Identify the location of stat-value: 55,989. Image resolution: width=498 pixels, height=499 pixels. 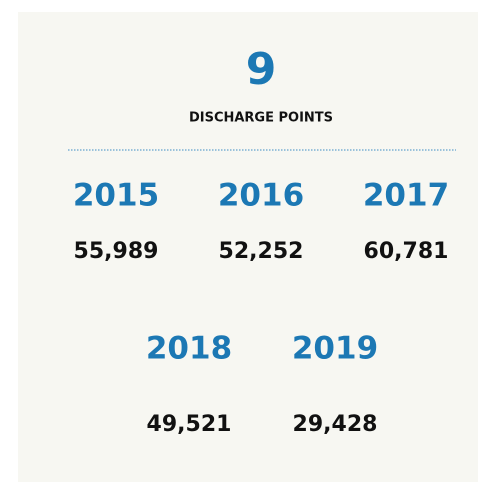
(116, 251).